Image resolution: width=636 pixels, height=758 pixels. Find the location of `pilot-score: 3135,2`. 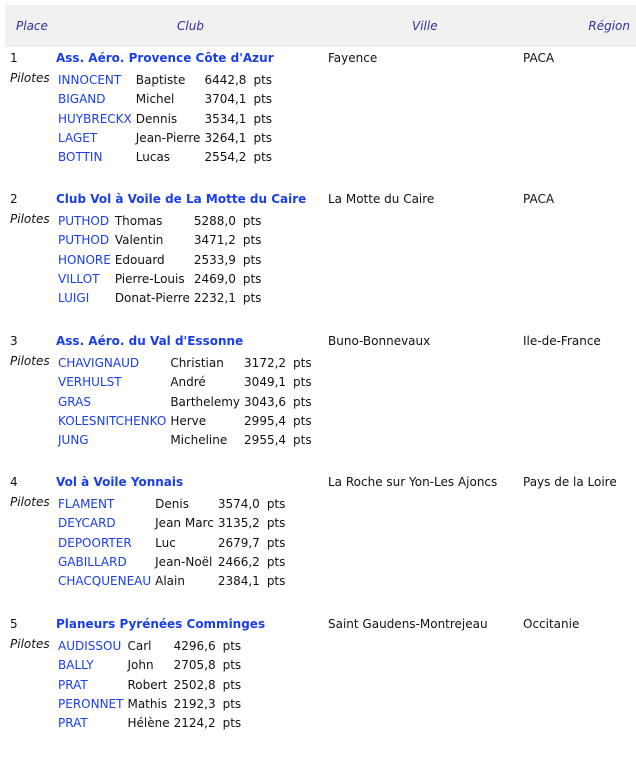

pilot-score: 3135,2 is located at coordinates (238, 523).